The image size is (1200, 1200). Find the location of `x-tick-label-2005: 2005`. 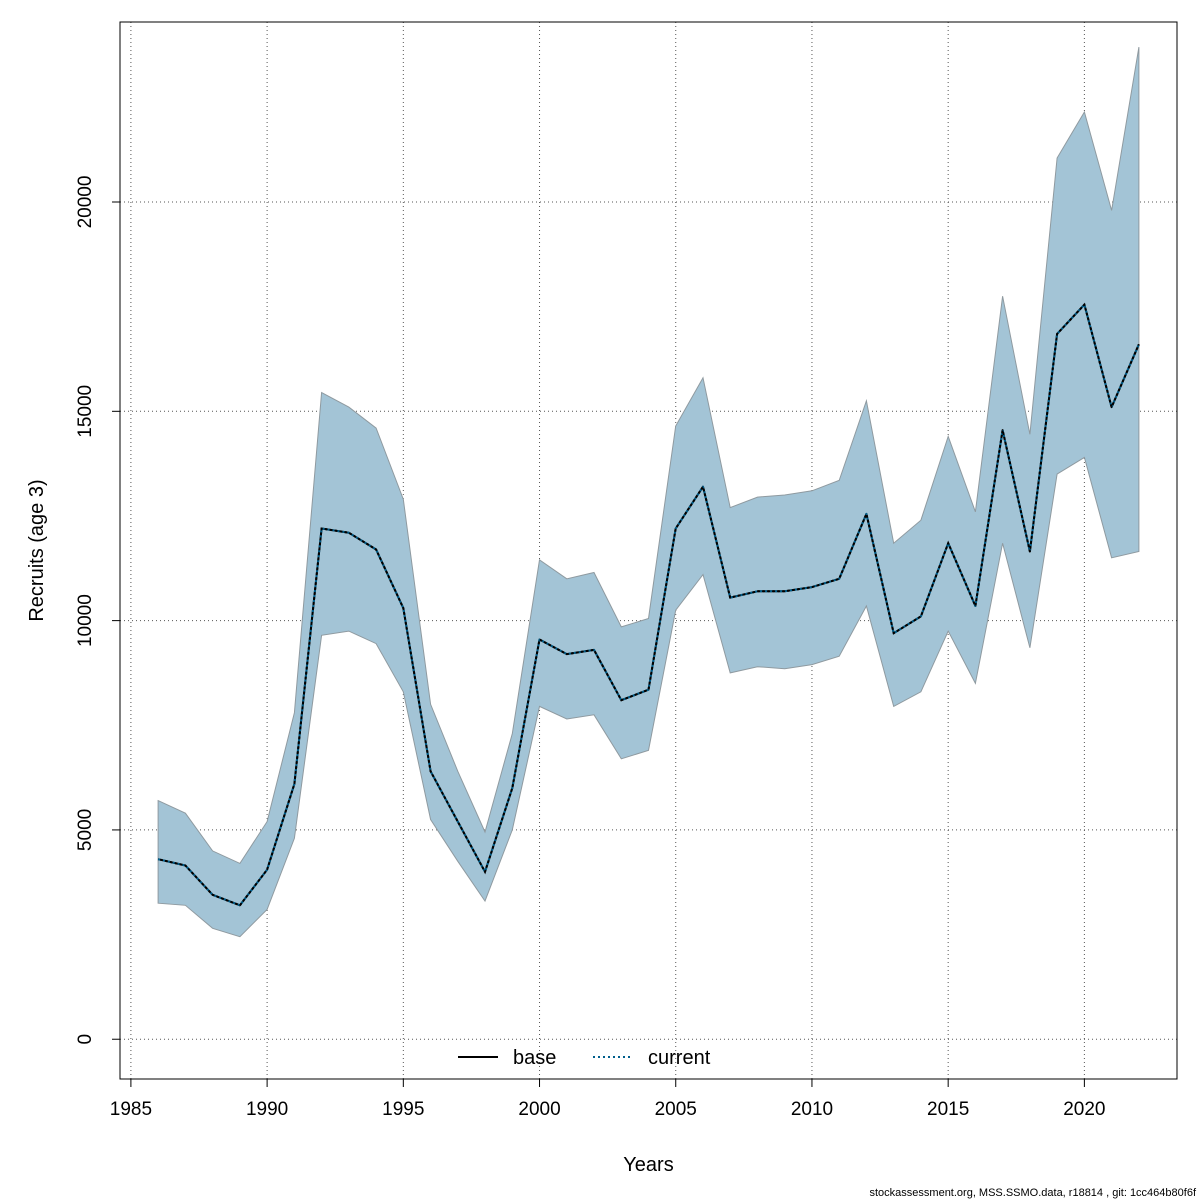

x-tick-label-2005: 2005 is located at coordinates (676, 1109).